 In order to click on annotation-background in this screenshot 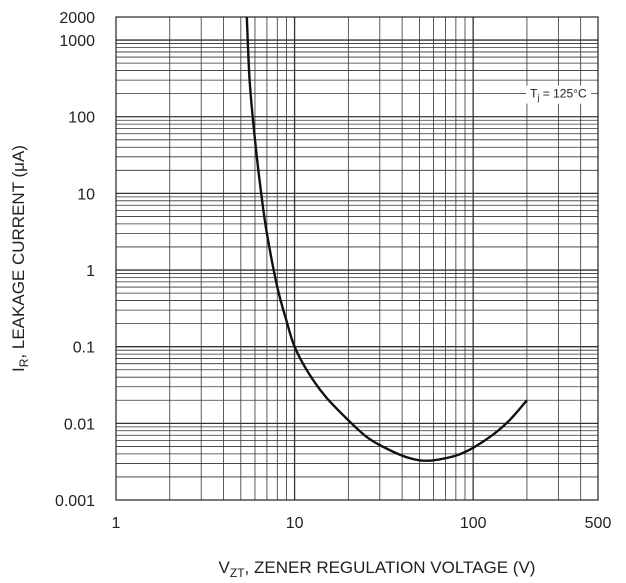, I will do `click(558, 94)`.